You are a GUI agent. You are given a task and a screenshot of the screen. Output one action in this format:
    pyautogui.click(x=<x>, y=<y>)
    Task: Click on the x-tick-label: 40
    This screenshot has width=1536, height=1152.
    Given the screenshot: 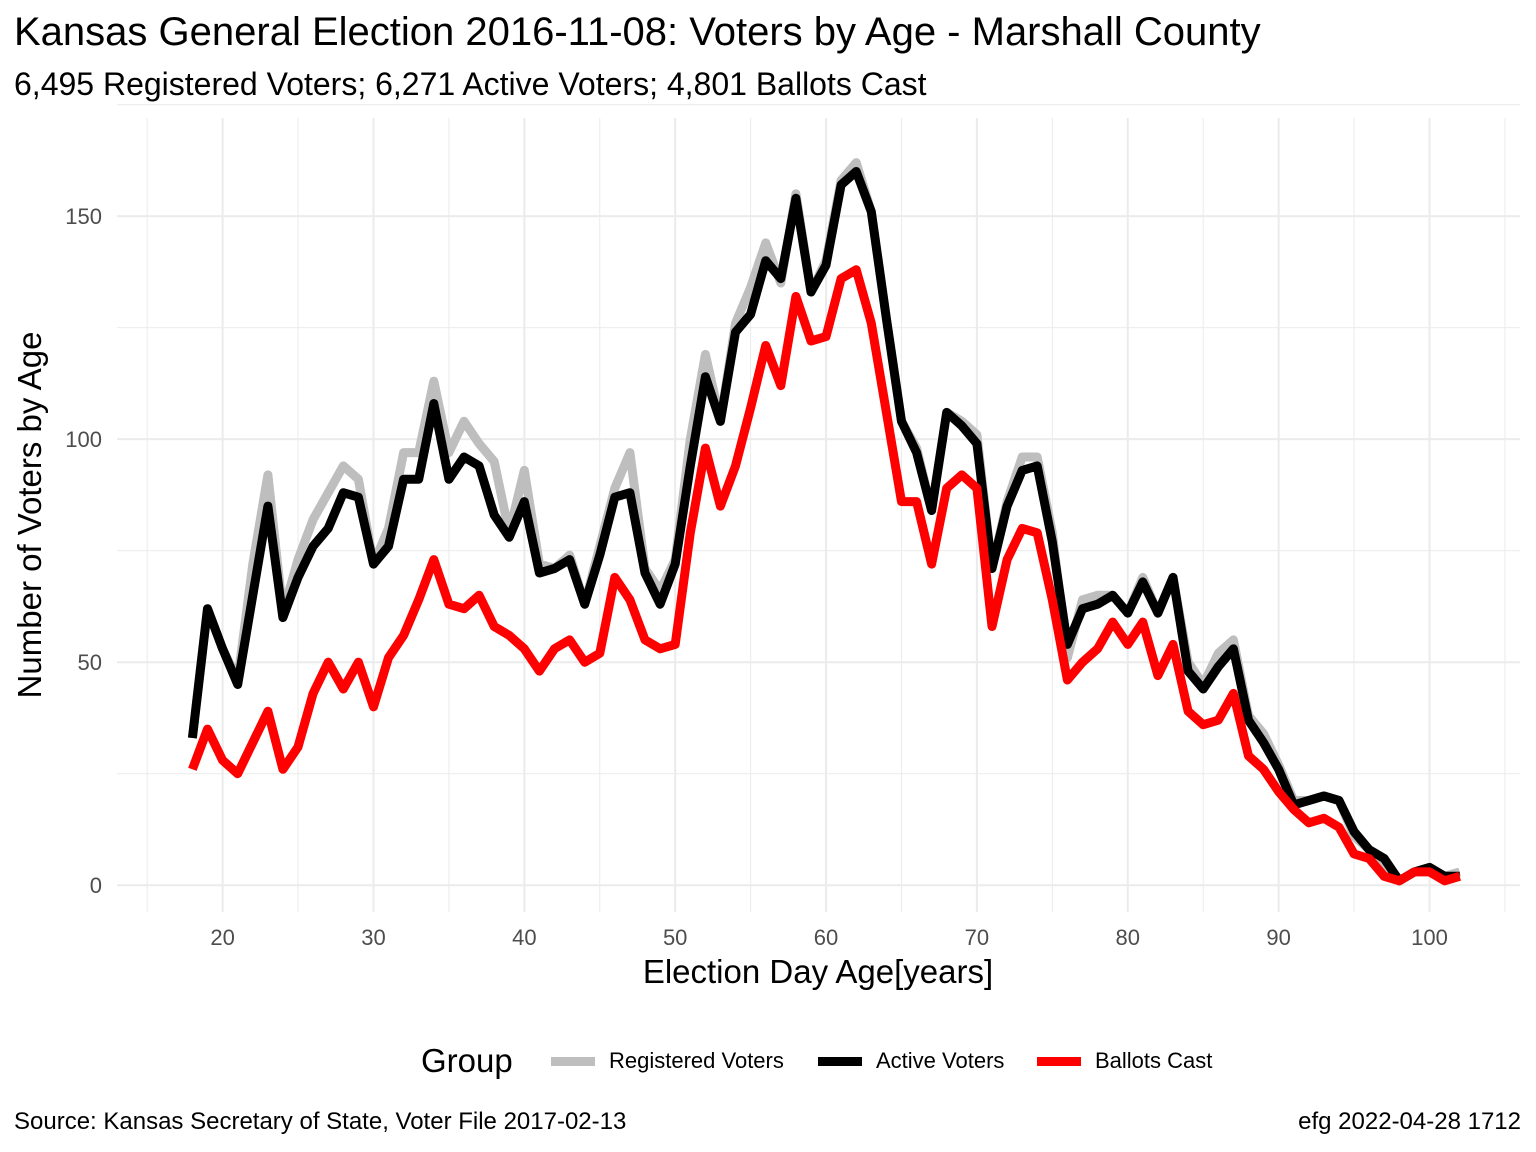 What is the action you would take?
    pyautogui.click(x=524, y=937)
    